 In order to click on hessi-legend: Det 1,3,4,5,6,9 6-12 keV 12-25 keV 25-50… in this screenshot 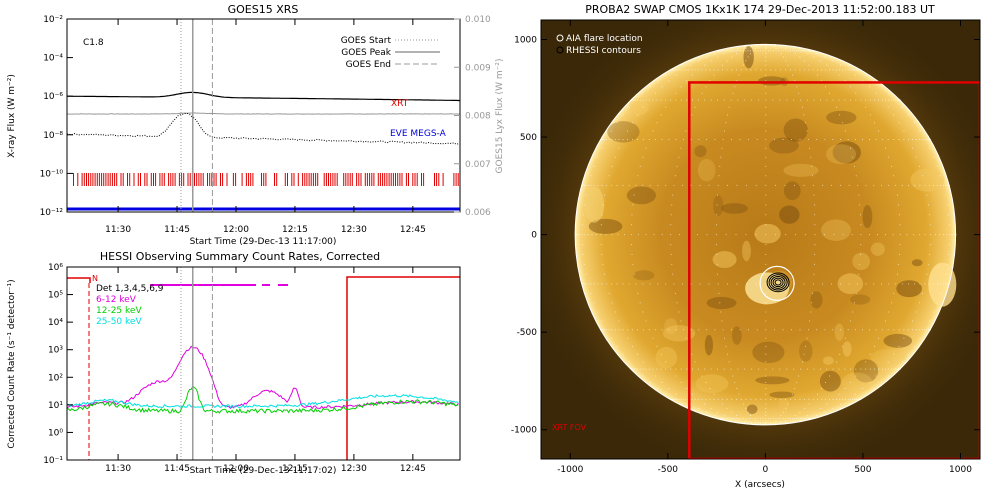, I will do `click(130, 305)`.